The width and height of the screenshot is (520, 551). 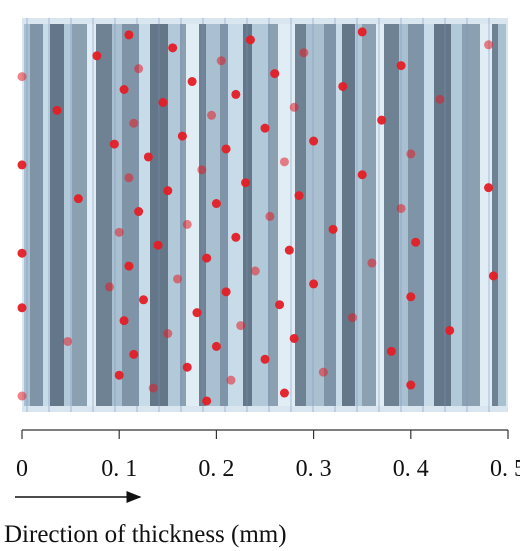 I want to click on x-tick-label: 0. 4, so click(x=411, y=469).